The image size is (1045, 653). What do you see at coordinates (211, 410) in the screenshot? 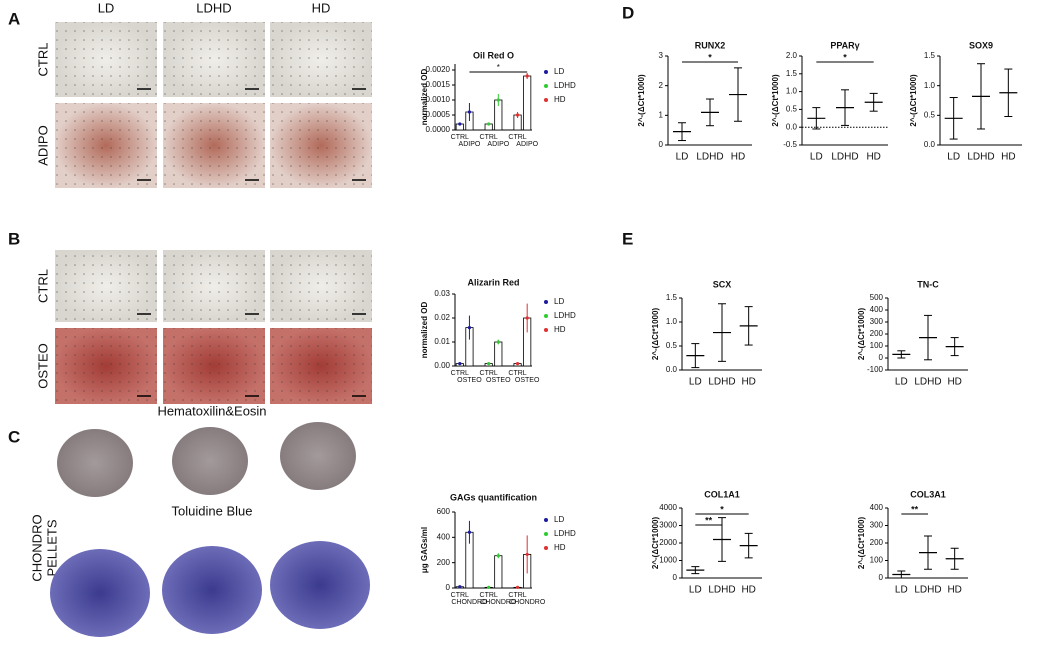
I see `stain-label: Hematoxilin&Eosin` at bounding box center [211, 410].